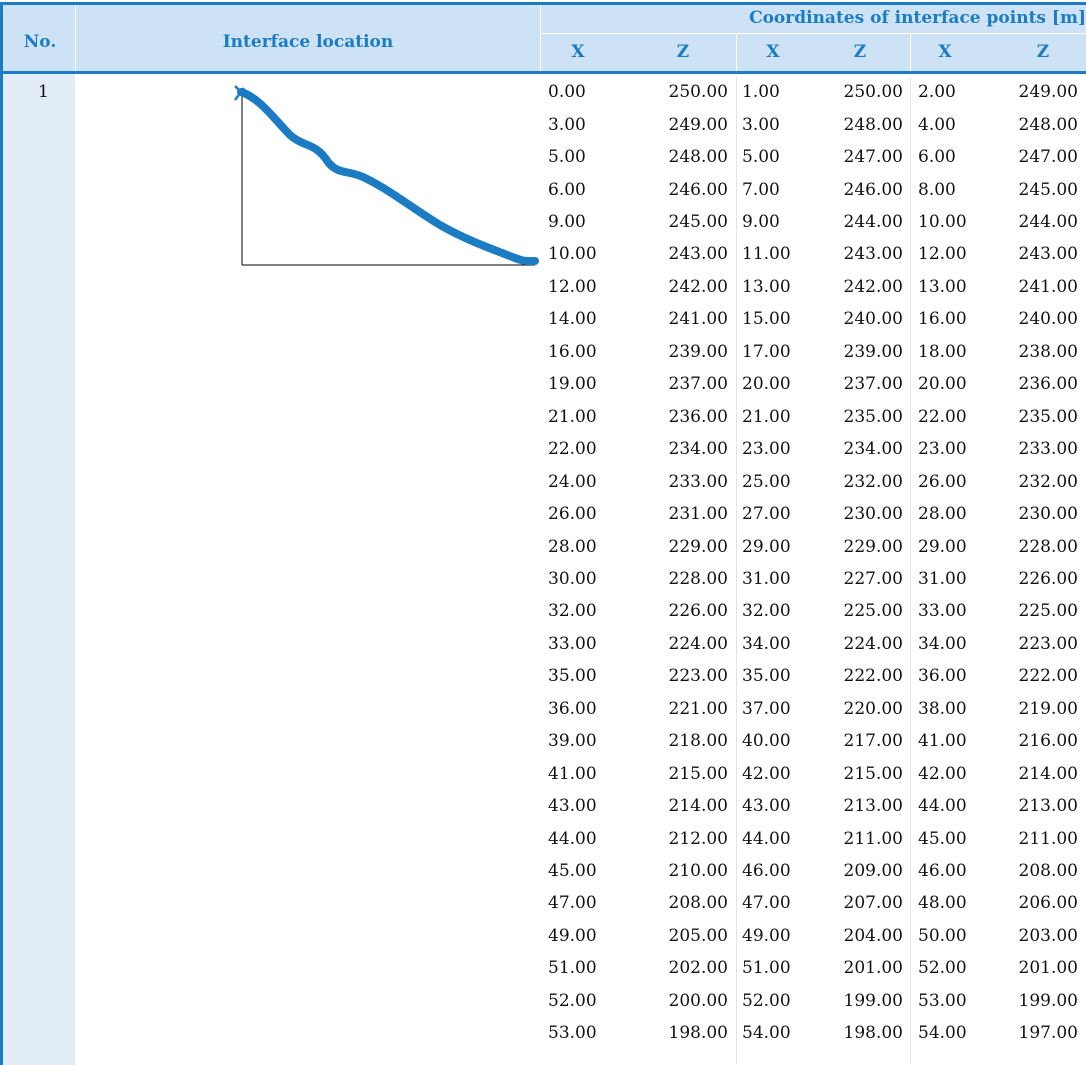  Describe the element at coordinates (1048, 611) in the screenshot. I see `z-value: 225.00` at that location.